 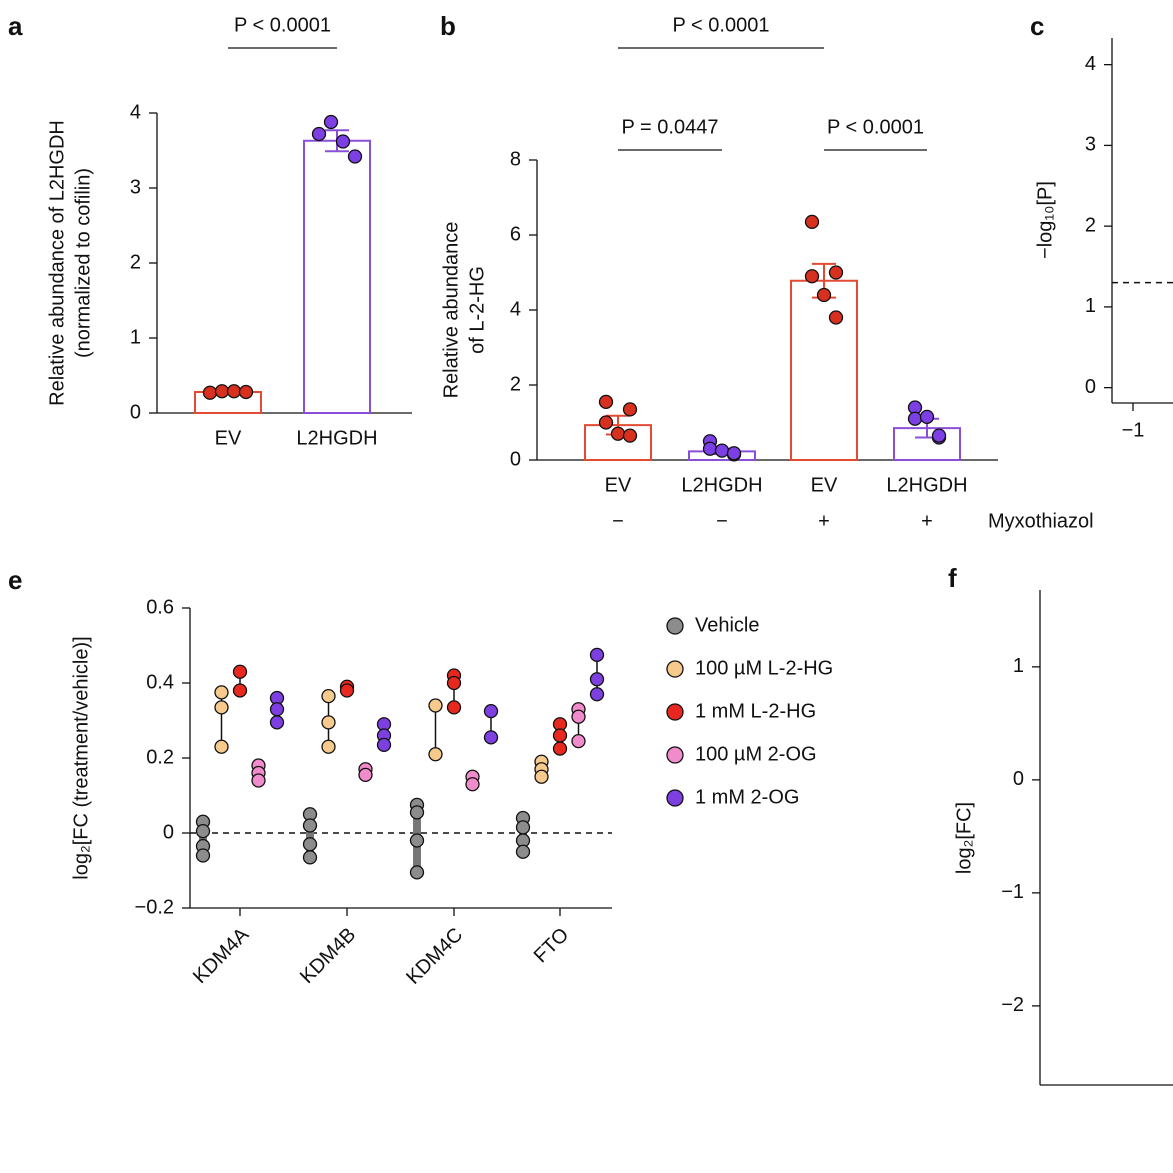 I want to click on legend-label: 100 µM 2-OG, so click(x=756, y=754).